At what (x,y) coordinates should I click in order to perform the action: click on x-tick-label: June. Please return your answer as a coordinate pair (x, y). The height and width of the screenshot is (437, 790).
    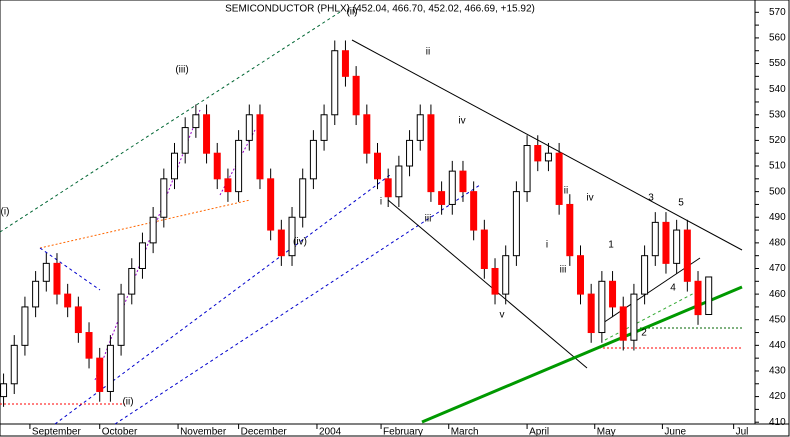
    Looking at the image, I should click on (675, 432).